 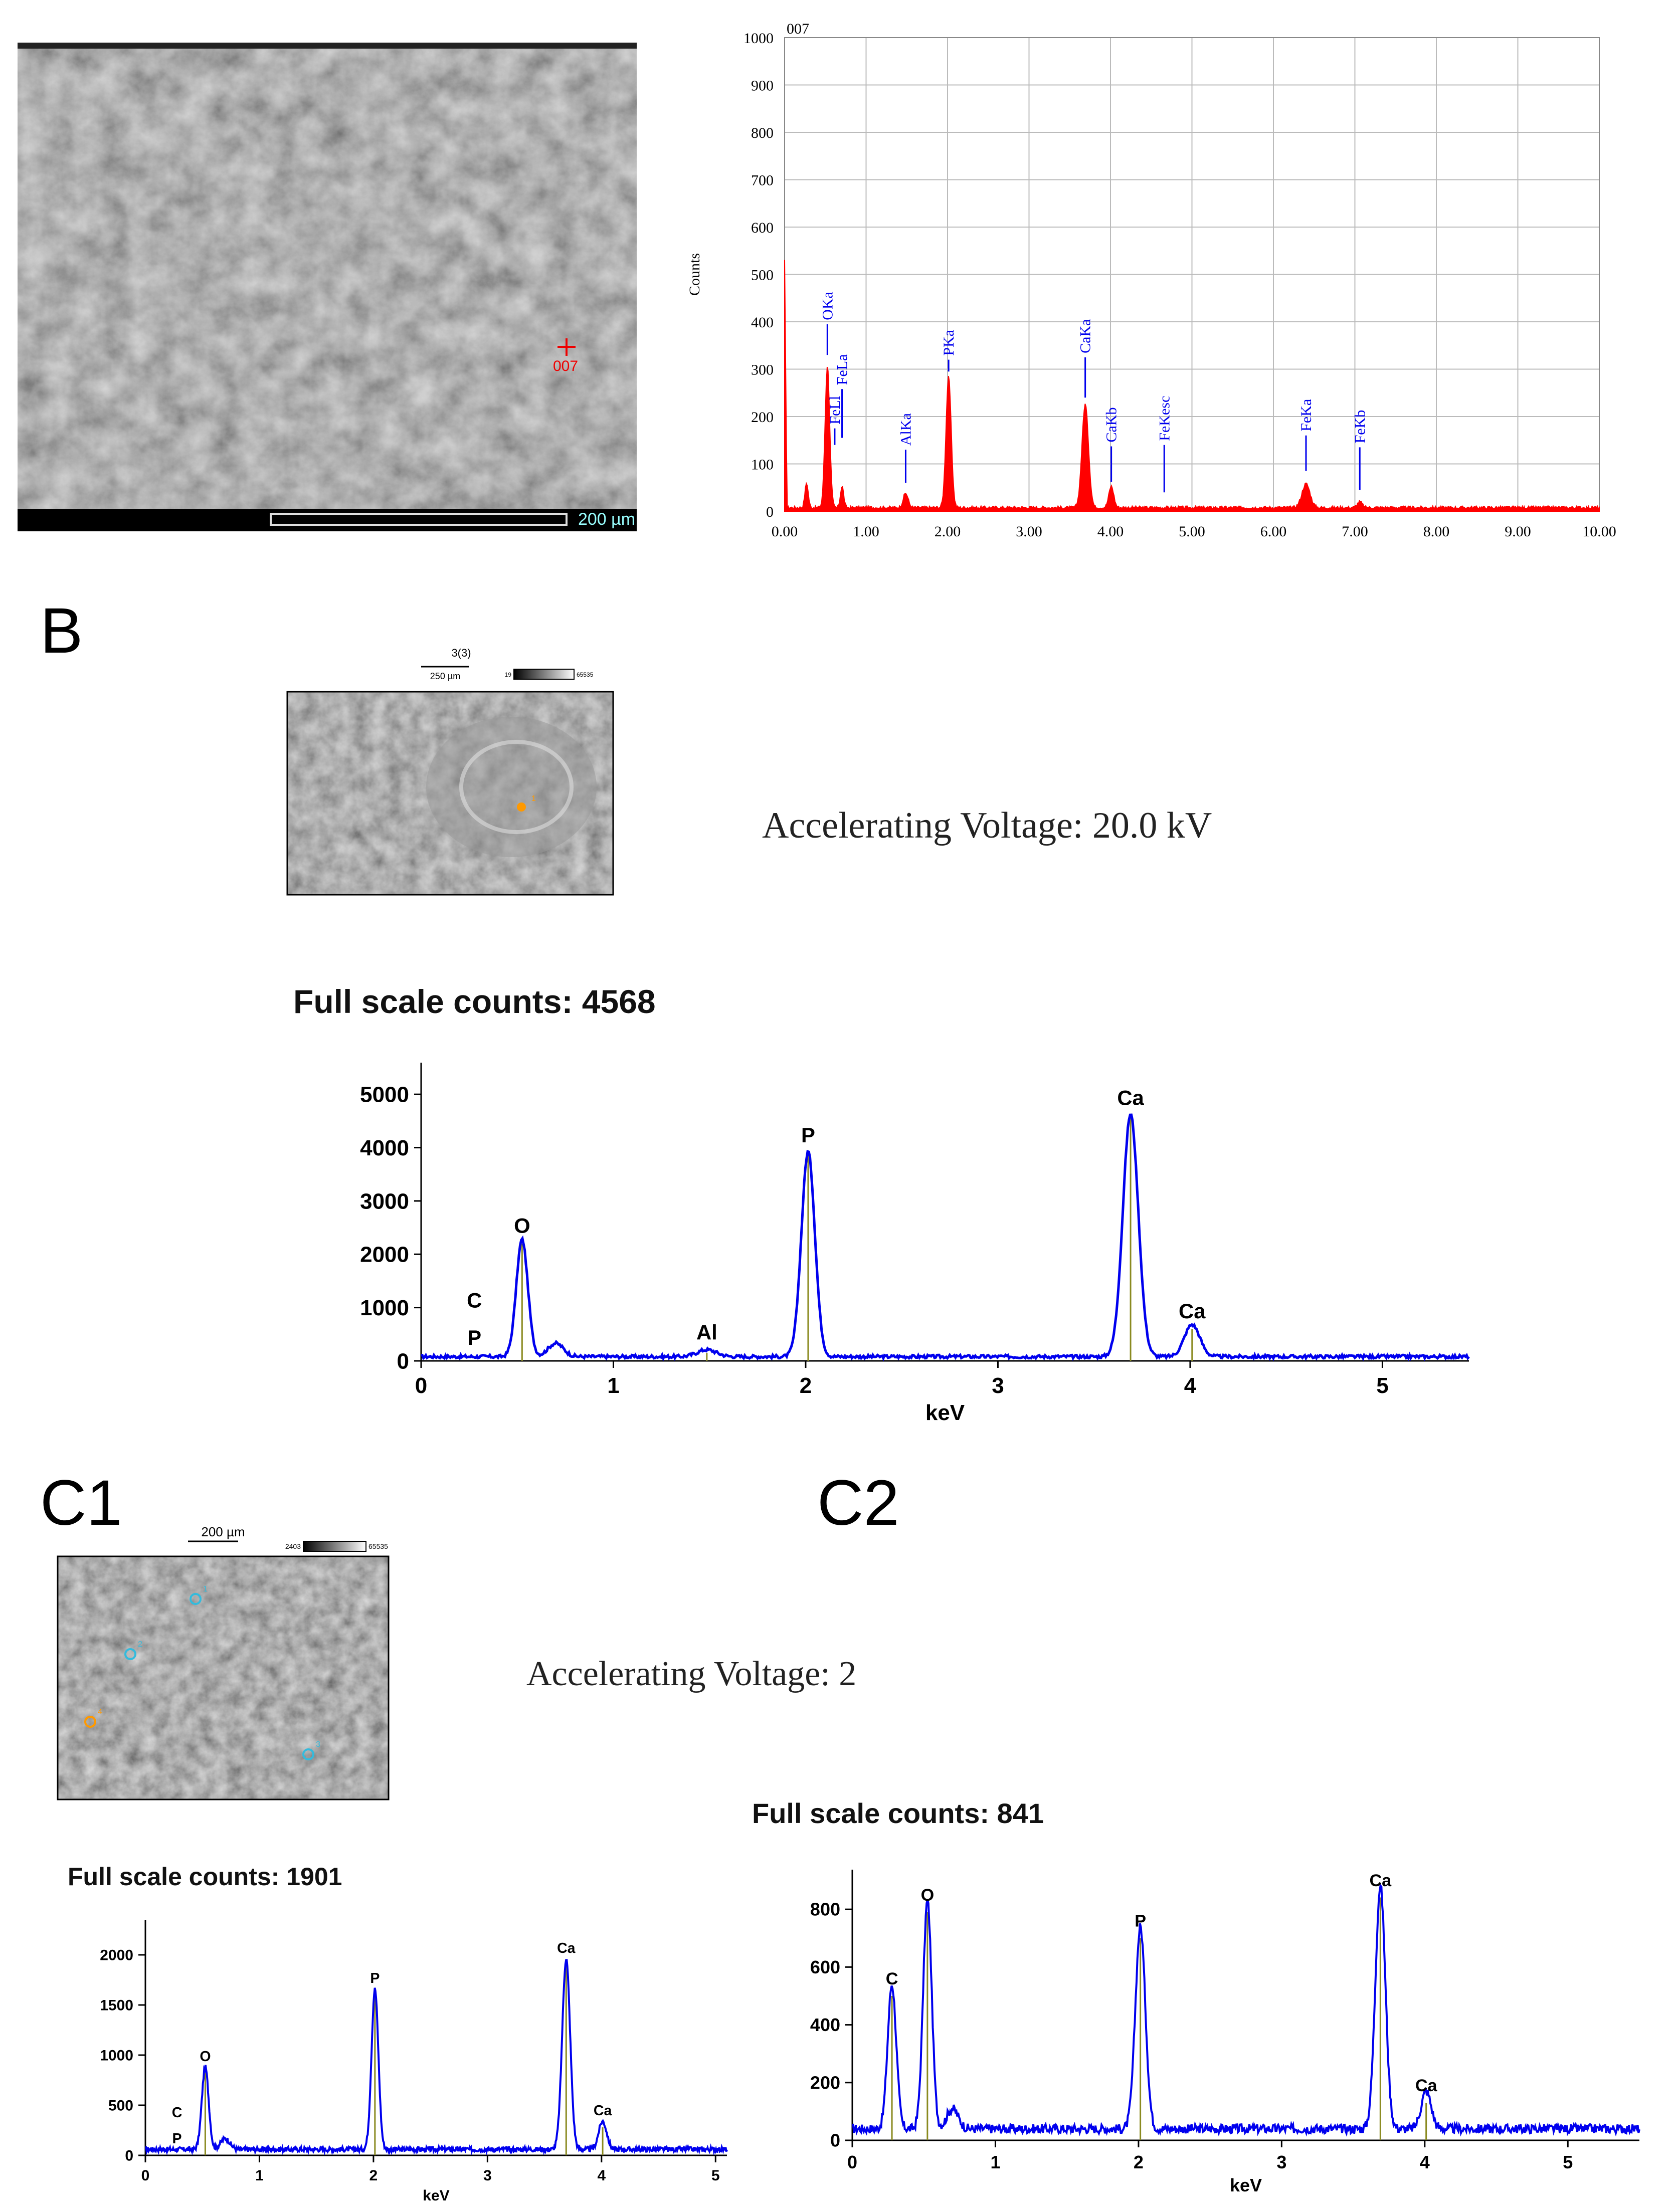 I want to click on chart-c1-y-tick-label: 0, so click(x=129, y=2156).